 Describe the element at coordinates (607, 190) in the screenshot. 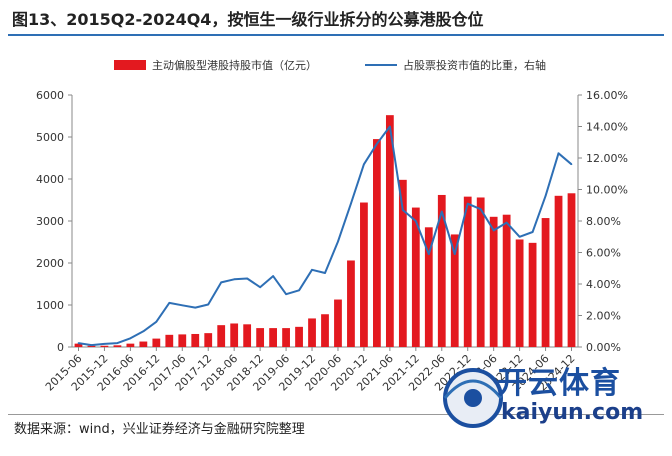

I see `y-right-tick-label: 10.00%` at that location.